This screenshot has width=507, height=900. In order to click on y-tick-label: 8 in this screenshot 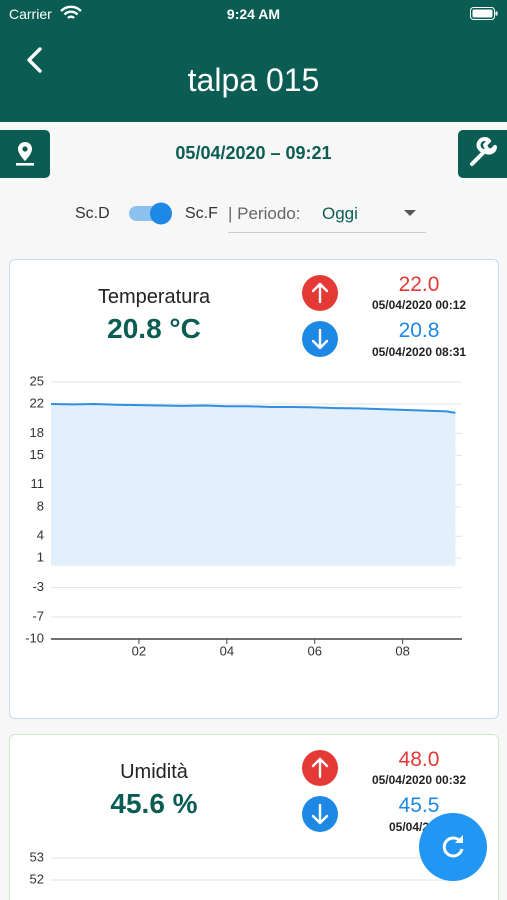, I will do `click(40, 505)`.